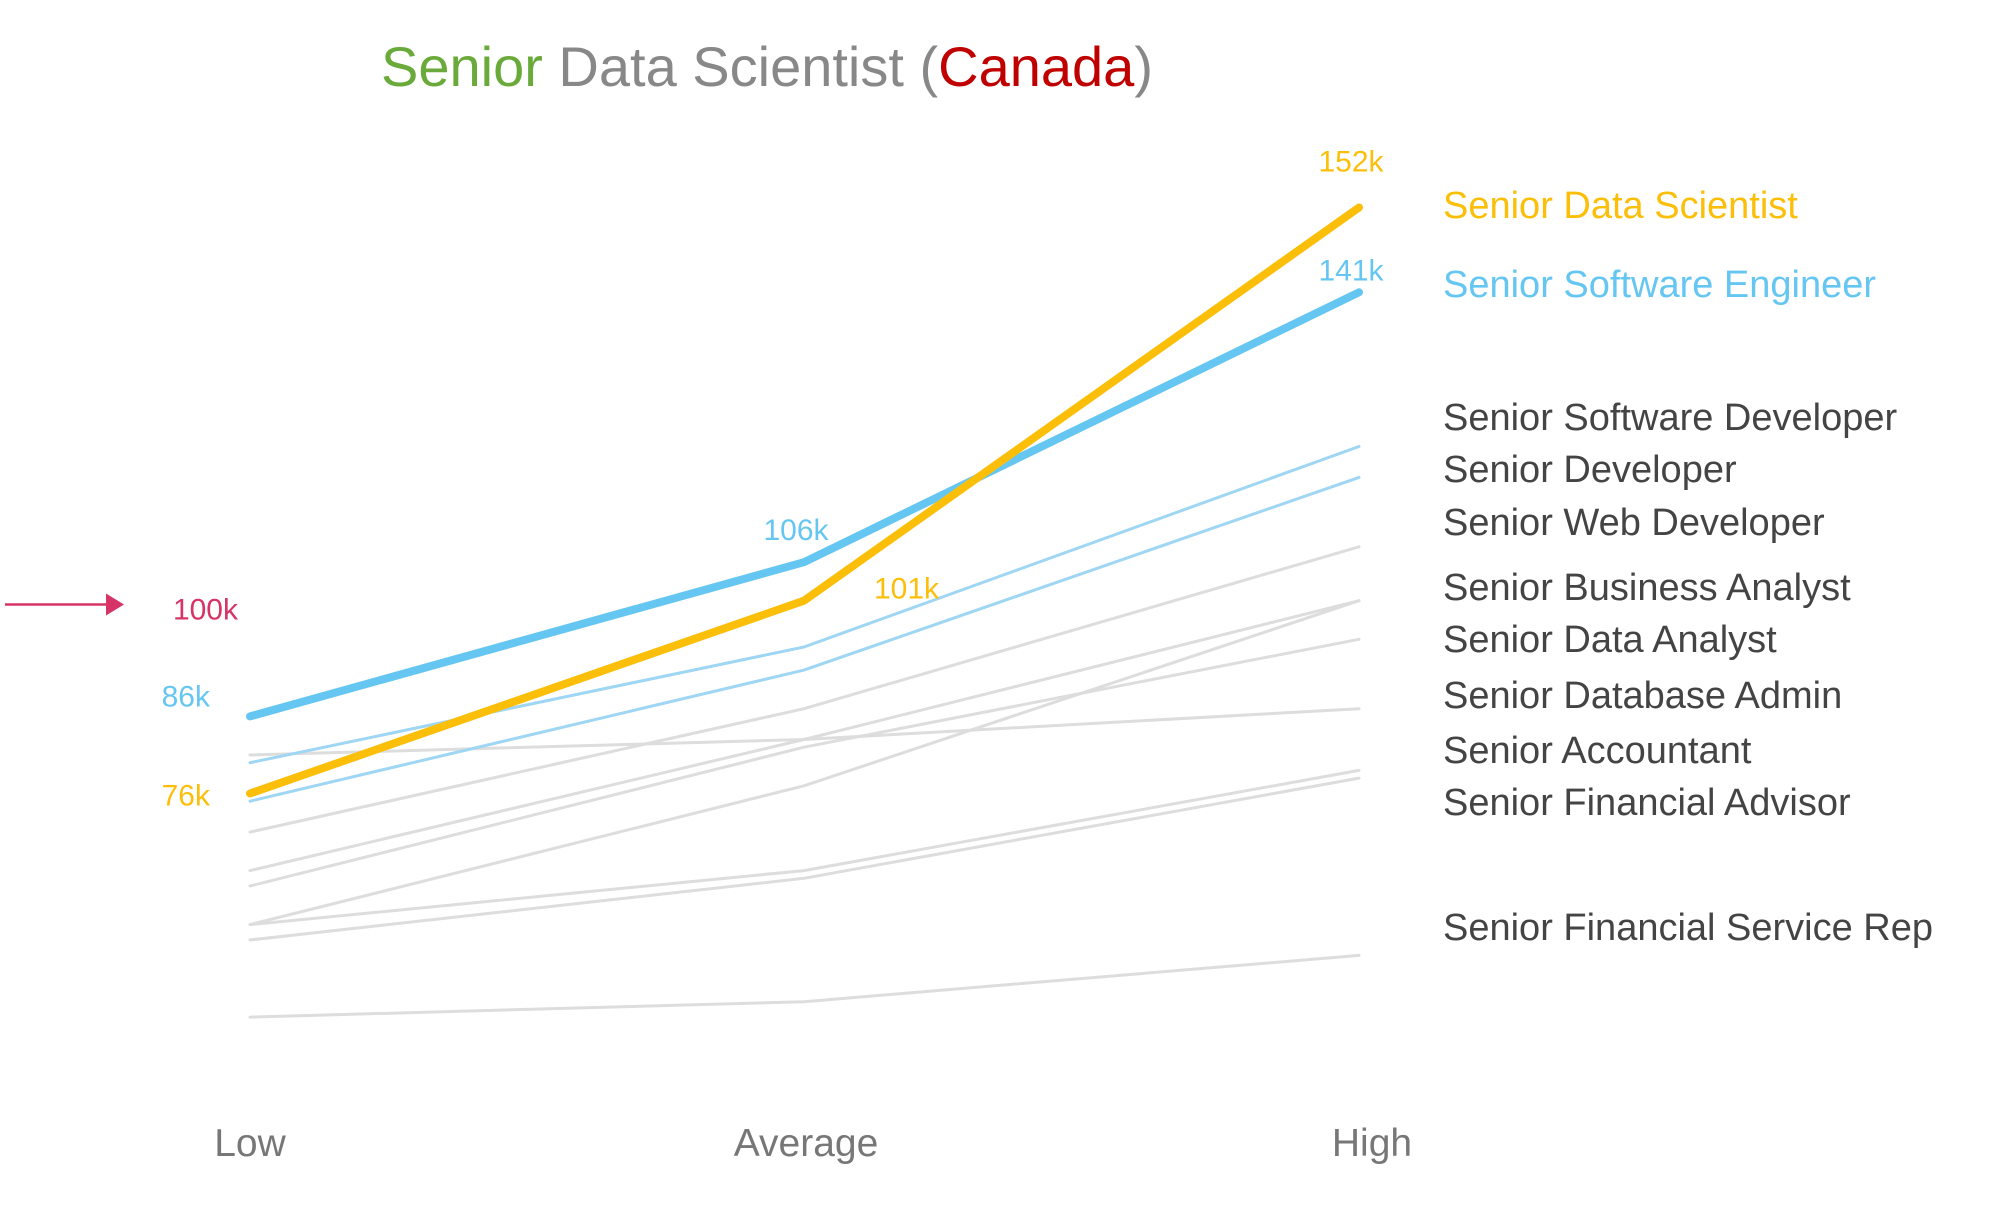 The image size is (2000, 1212). What do you see at coordinates (1372, 1143) in the screenshot?
I see `x-tick-label: High` at bounding box center [1372, 1143].